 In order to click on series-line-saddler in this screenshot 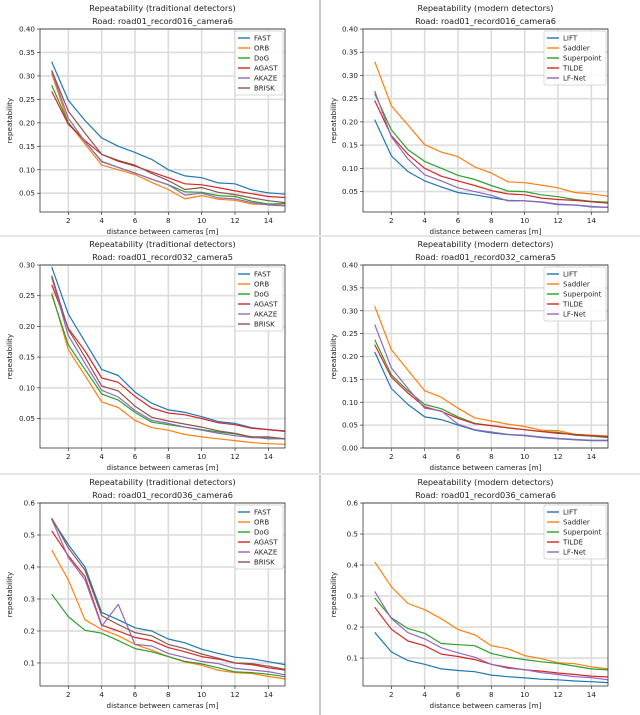, I will do `click(491, 129)`.